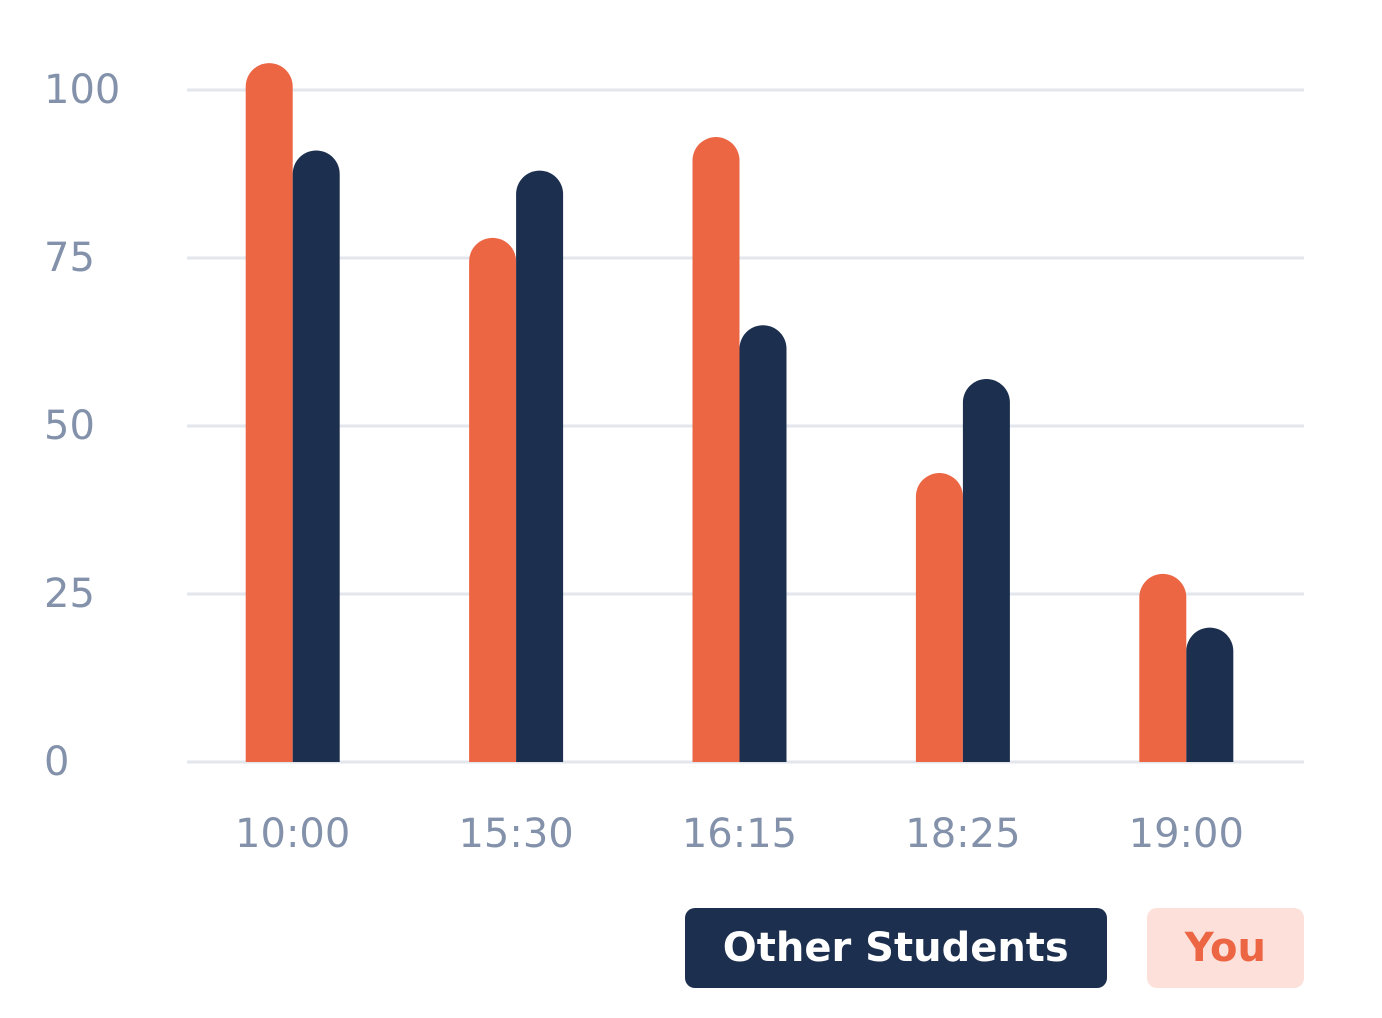  What do you see at coordinates (69, 426) in the screenshot?
I see `y-tick-label: 50` at bounding box center [69, 426].